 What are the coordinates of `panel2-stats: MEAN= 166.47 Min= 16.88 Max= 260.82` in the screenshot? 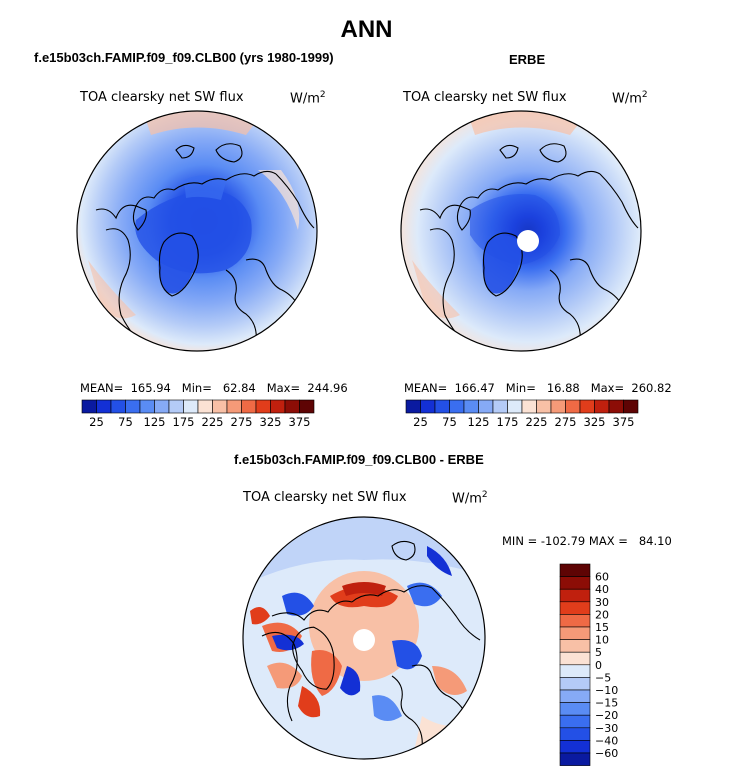 It's located at (538, 388).